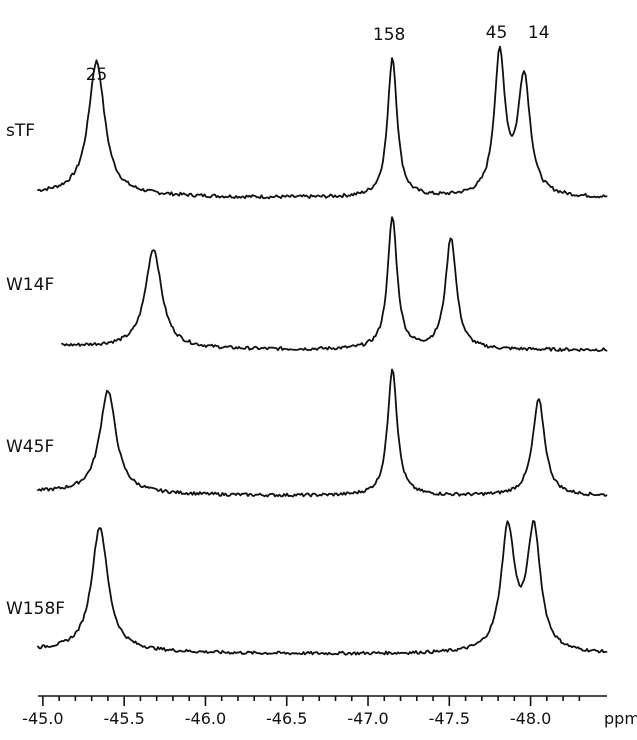 The image size is (637, 740). Describe the element at coordinates (530, 718) in the screenshot. I see `x-tick-label: -48.0` at that location.